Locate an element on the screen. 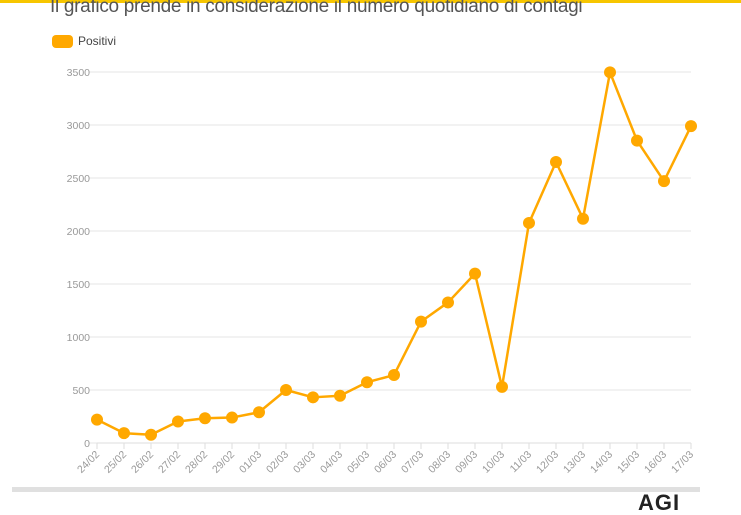 This screenshot has width=741, height=515. y-tick-label: 3500 is located at coordinates (79, 73).